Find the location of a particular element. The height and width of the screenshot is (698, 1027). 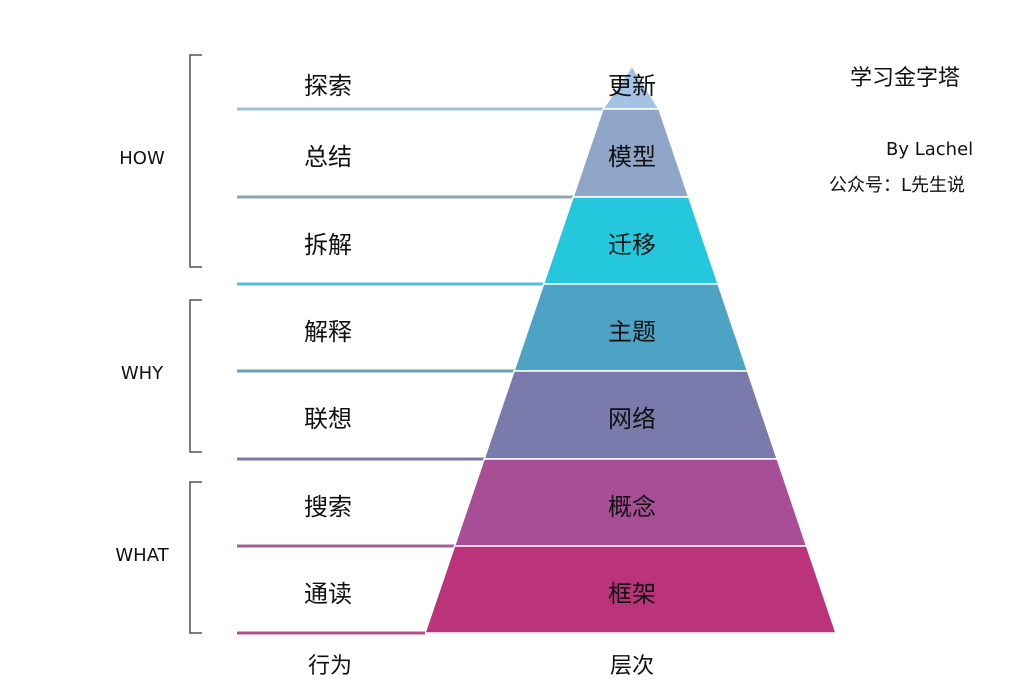

author-credit: By Lachel is located at coordinates (930, 149).